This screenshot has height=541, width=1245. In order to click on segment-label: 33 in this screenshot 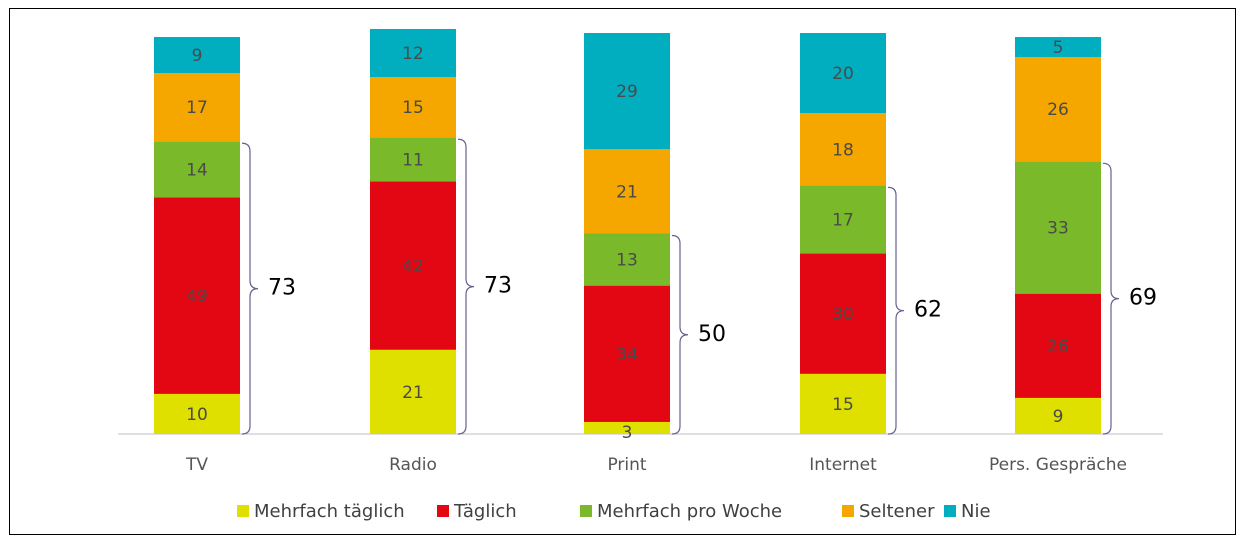, I will do `click(1058, 228)`.